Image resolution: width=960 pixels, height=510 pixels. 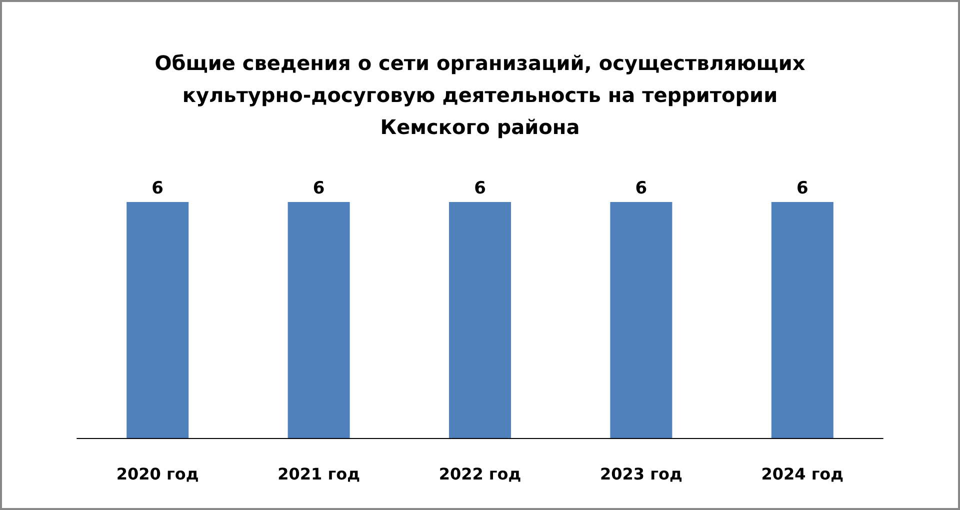 I want to click on x-tick-label: 2024 год, so click(x=802, y=474).